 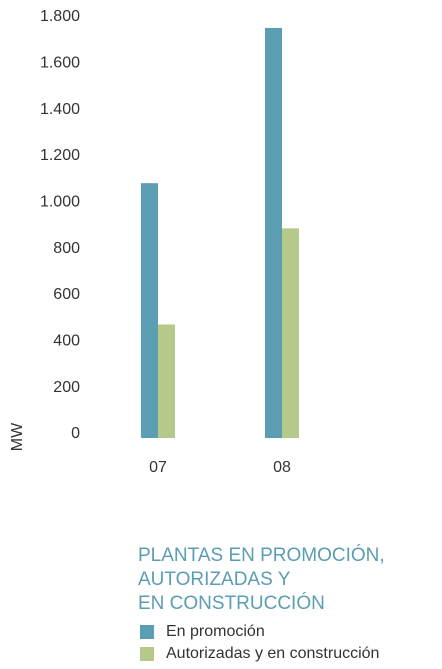 I want to click on y-tick-label: 1.200, so click(x=60, y=155).